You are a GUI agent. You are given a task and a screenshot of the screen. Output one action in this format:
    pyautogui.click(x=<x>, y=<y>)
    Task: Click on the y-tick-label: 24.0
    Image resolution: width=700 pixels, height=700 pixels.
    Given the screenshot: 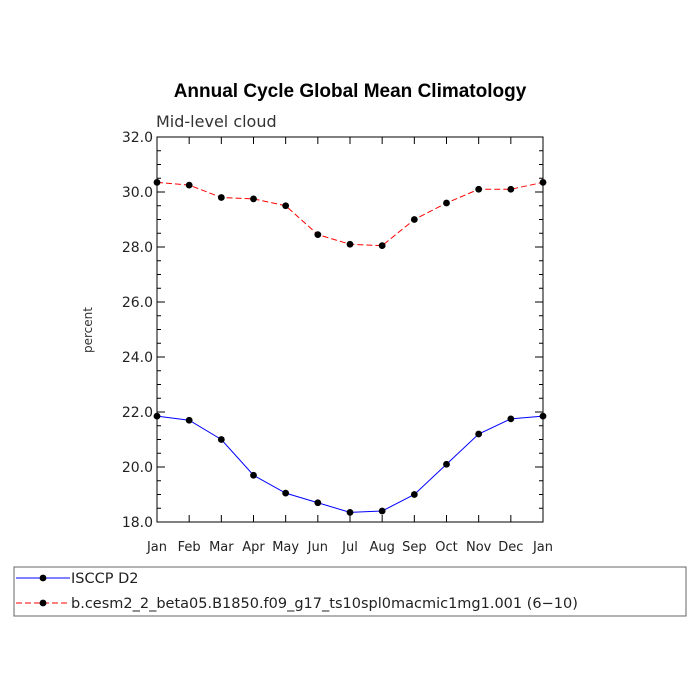 What is the action you would take?
    pyautogui.click(x=137, y=358)
    